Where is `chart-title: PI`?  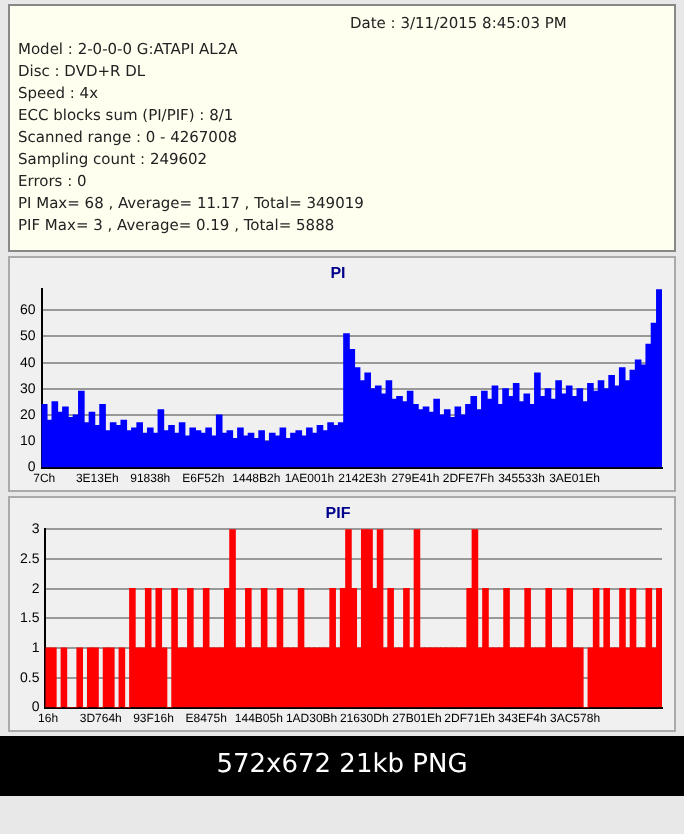 chart-title: PI is located at coordinates (338, 273).